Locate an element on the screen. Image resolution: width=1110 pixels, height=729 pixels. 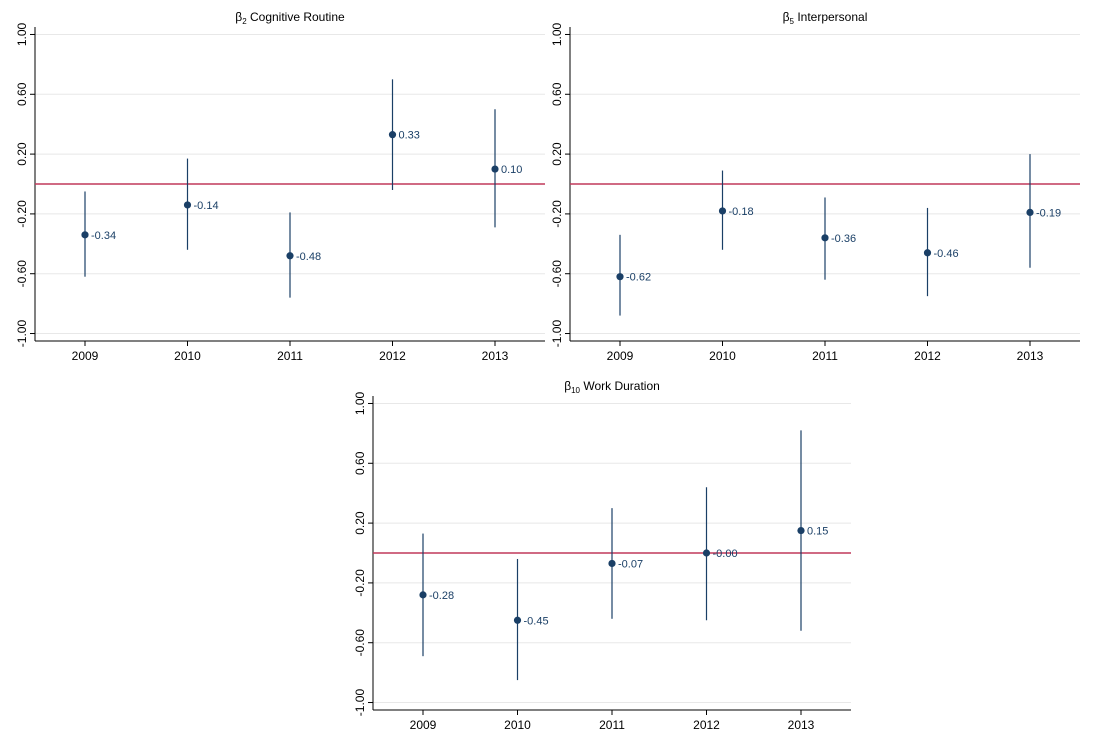
chart-title-subscript: 2 is located at coordinates (244, 21).